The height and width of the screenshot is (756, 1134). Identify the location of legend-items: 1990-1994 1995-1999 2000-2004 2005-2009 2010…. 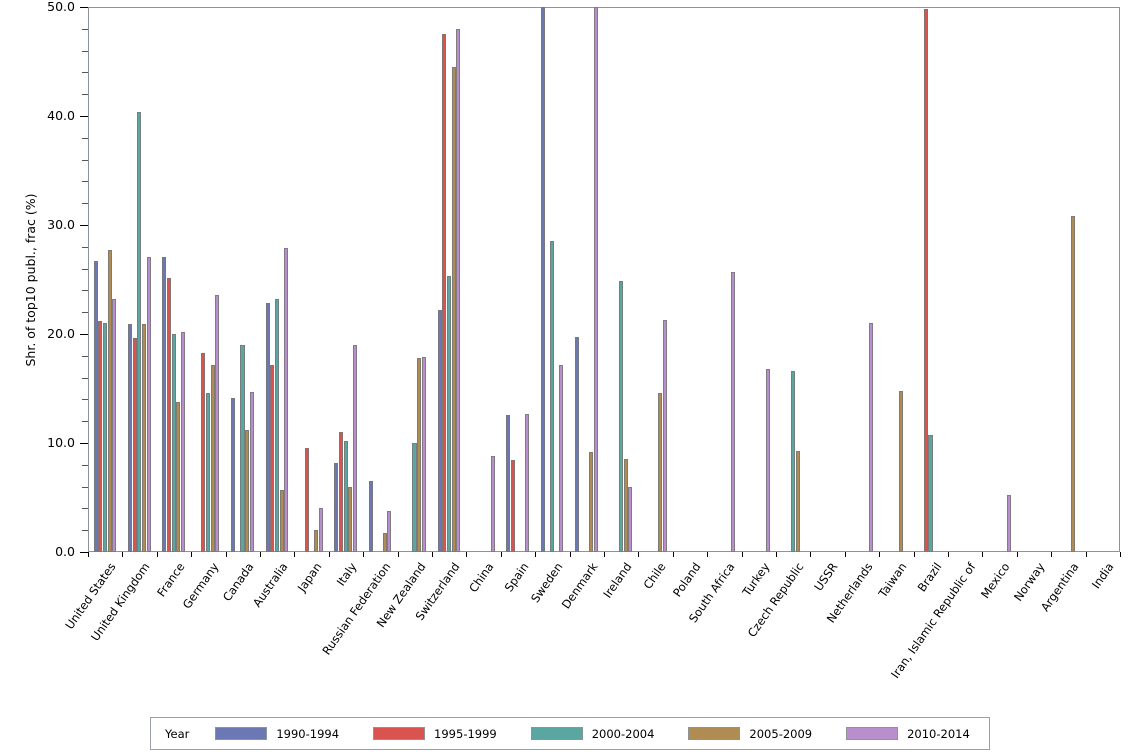
(609, 734).